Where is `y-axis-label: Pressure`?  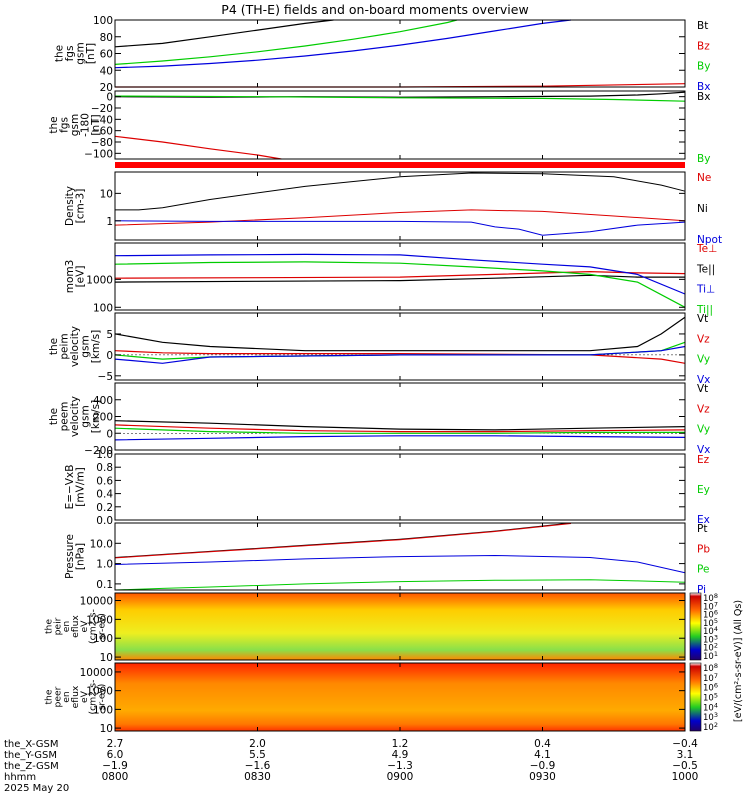 y-axis-label: Pressure is located at coordinates (70, 556).